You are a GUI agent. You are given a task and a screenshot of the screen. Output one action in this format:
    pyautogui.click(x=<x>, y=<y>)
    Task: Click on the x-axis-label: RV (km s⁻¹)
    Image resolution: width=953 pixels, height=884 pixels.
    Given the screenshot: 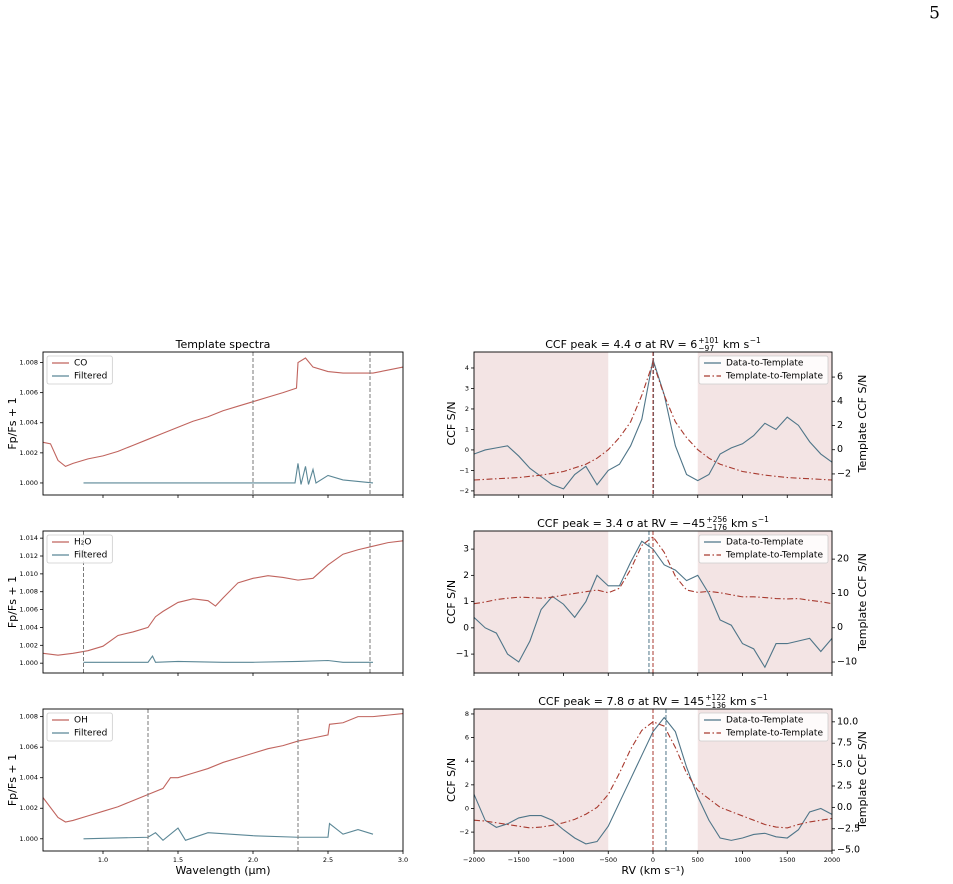 What is the action you would take?
    pyautogui.click(x=652, y=870)
    